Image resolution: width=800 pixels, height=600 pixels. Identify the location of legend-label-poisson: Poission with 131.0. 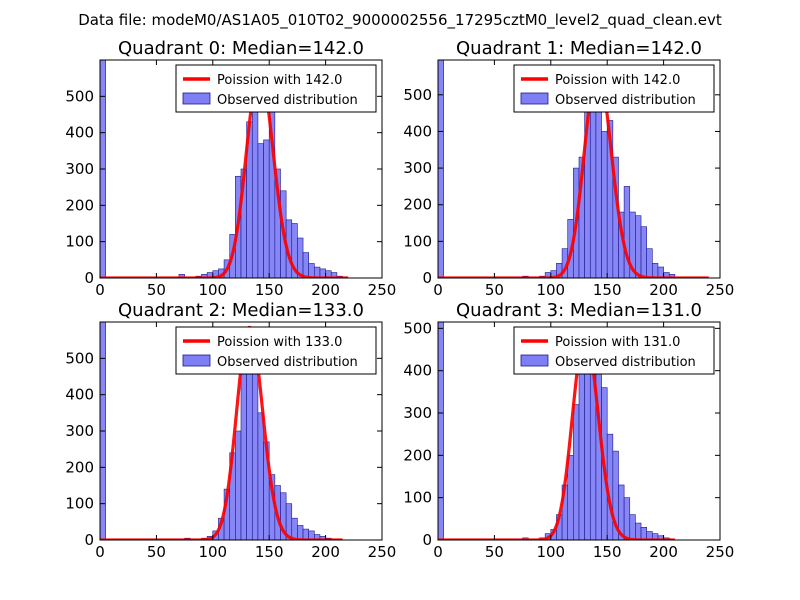
(617, 342).